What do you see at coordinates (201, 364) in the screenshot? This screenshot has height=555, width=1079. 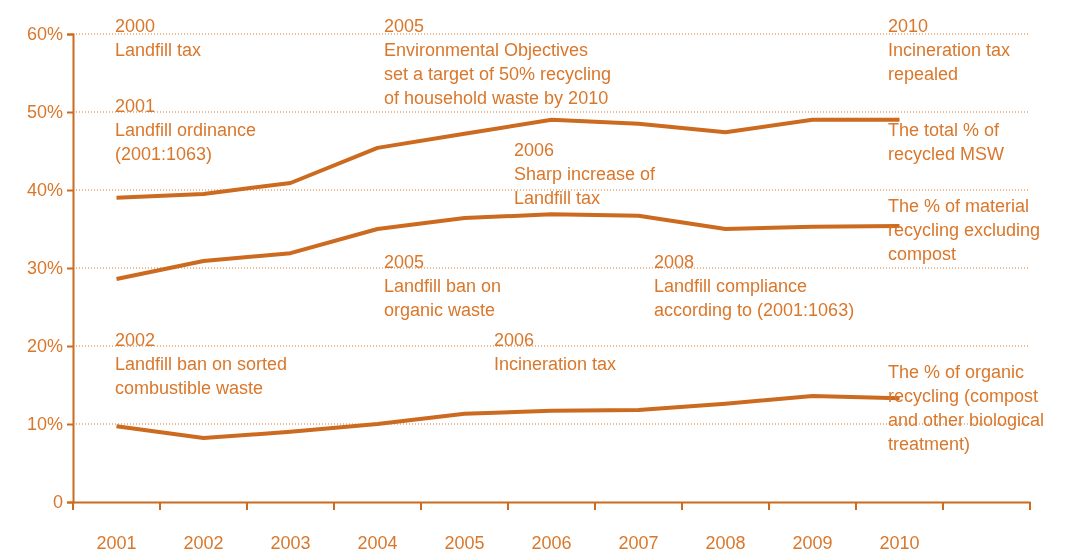 I see `annotation: 2002 Landfill ban on sorted combustible waste` at bounding box center [201, 364].